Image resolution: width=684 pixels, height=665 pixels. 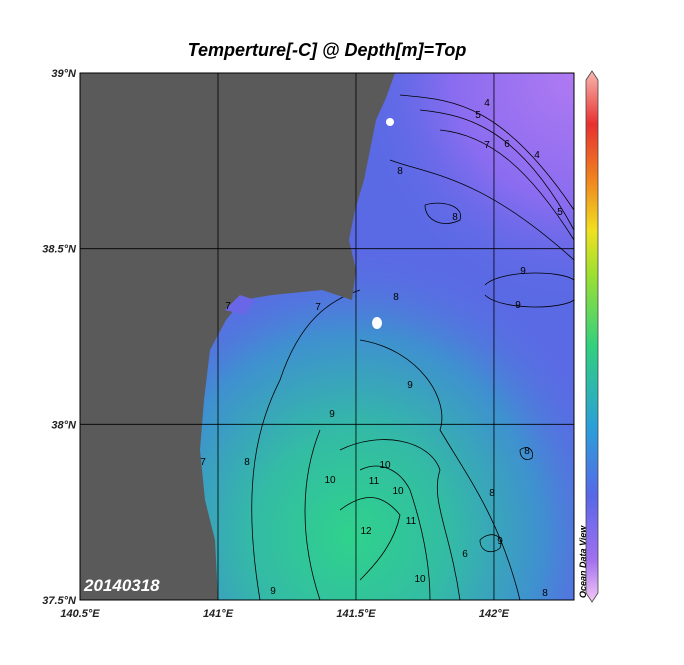 What do you see at coordinates (121, 585) in the screenshot?
I see `date-label: 20140318` at bounding box center [121, 585].